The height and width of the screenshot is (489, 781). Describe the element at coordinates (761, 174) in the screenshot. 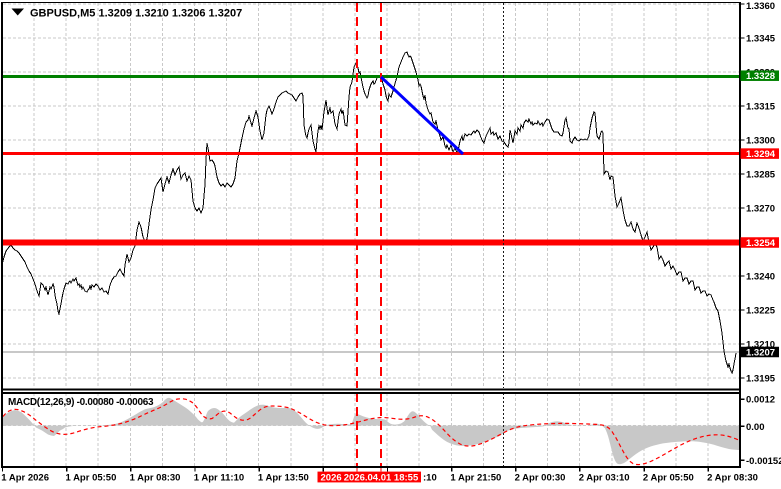

I see `svg-text: 1.3285` at that location.